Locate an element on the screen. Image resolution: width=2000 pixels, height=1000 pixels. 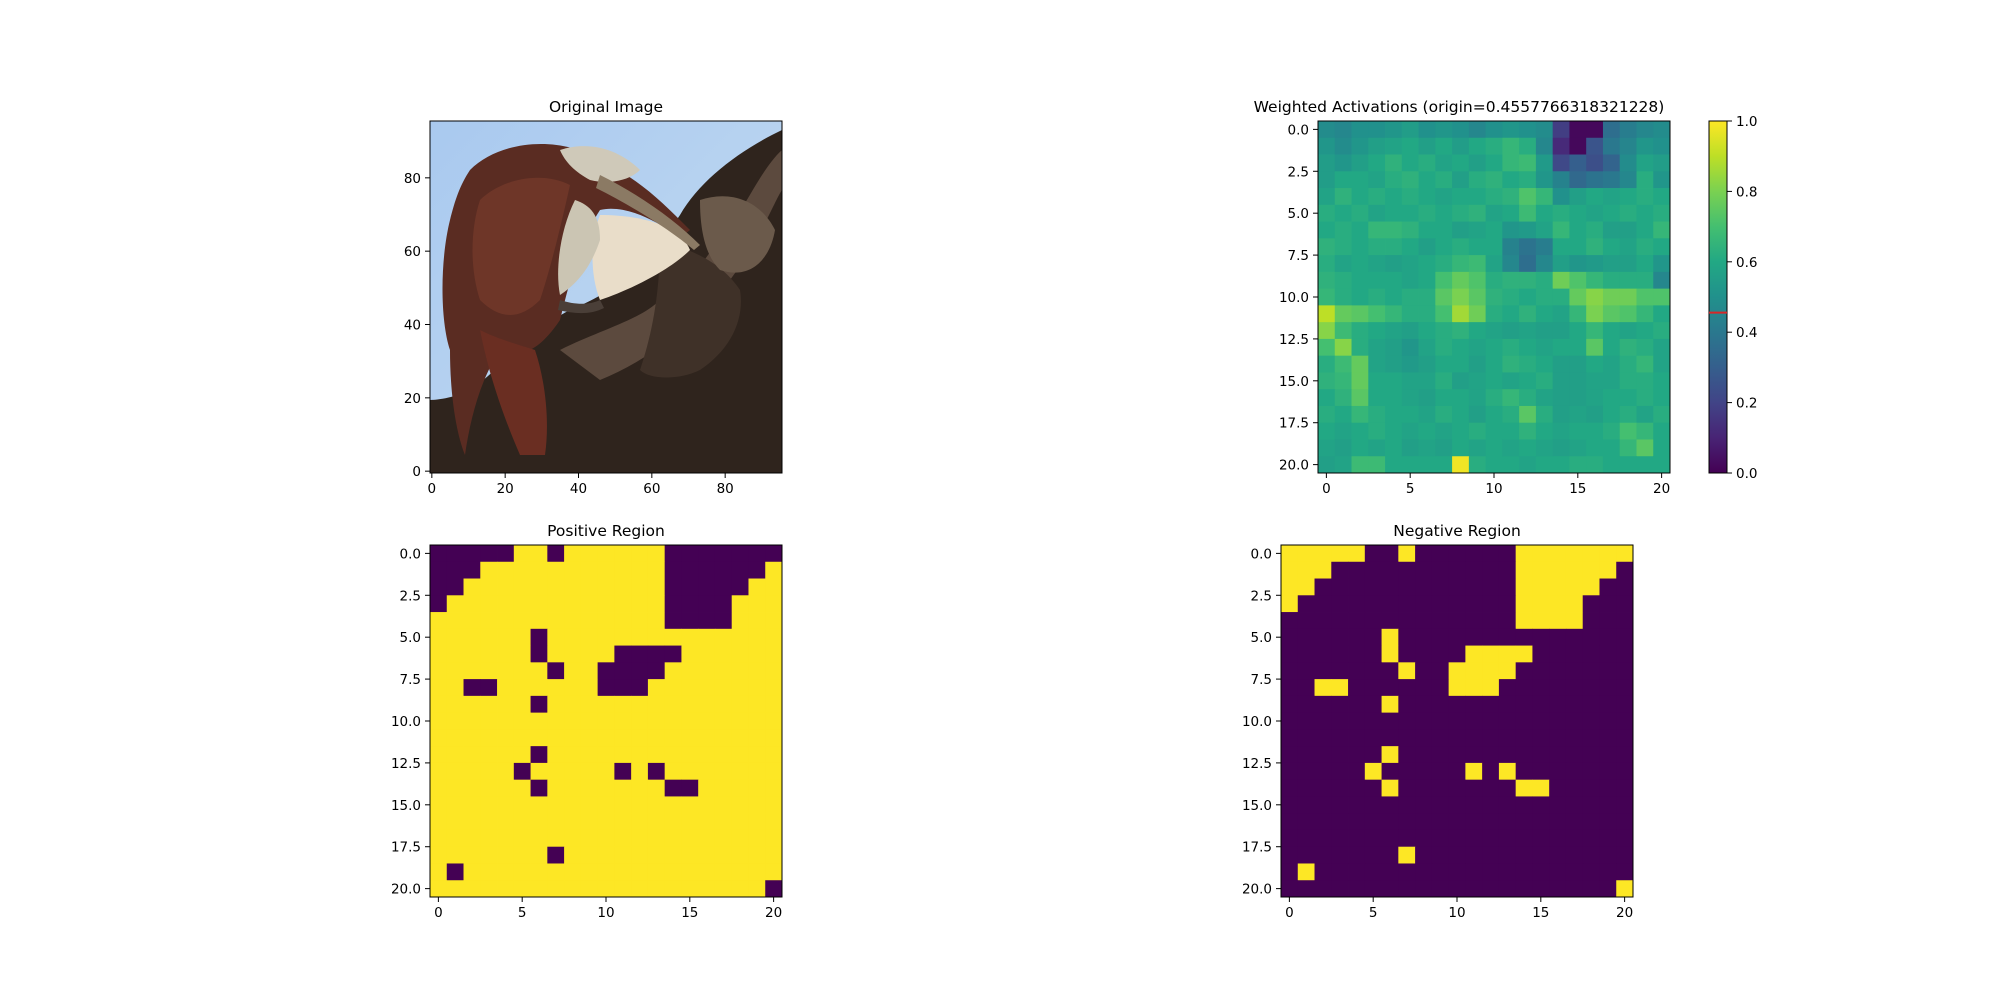
original-image-frame is located at coordinates (606, 297).